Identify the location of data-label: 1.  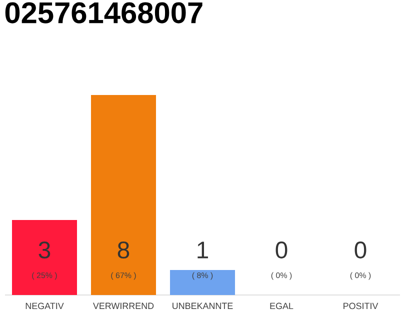
(203, 250).